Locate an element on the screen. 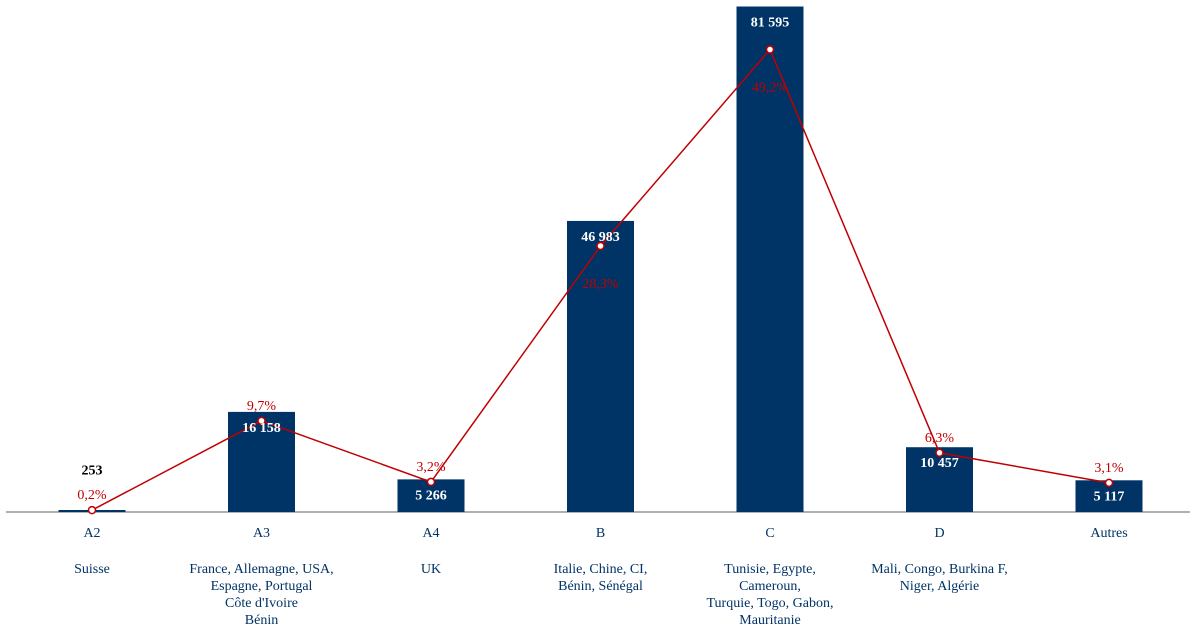 This screenshot has width=1195, height=635. category-label: A3 is located at coordinates (261, 533).